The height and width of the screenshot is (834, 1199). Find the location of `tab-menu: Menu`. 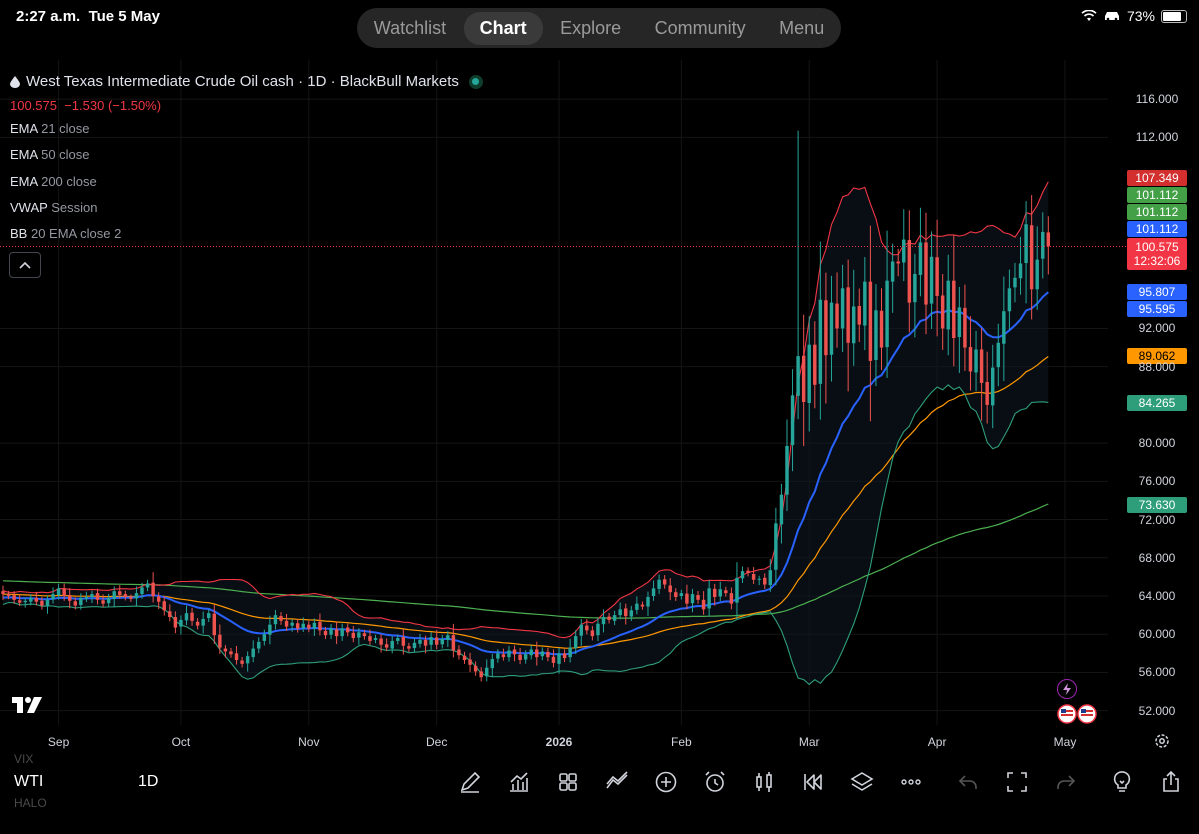

tab-menu: Menu is located at coordinates (802, 27).